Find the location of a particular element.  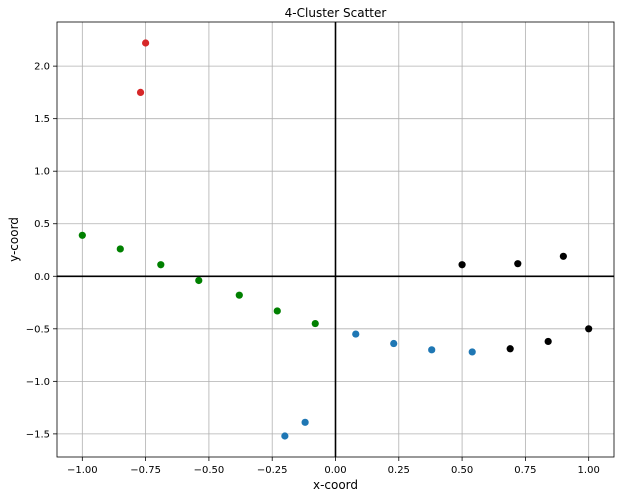

x-tick-label: −0.25 is located at coordinates (272, 470).